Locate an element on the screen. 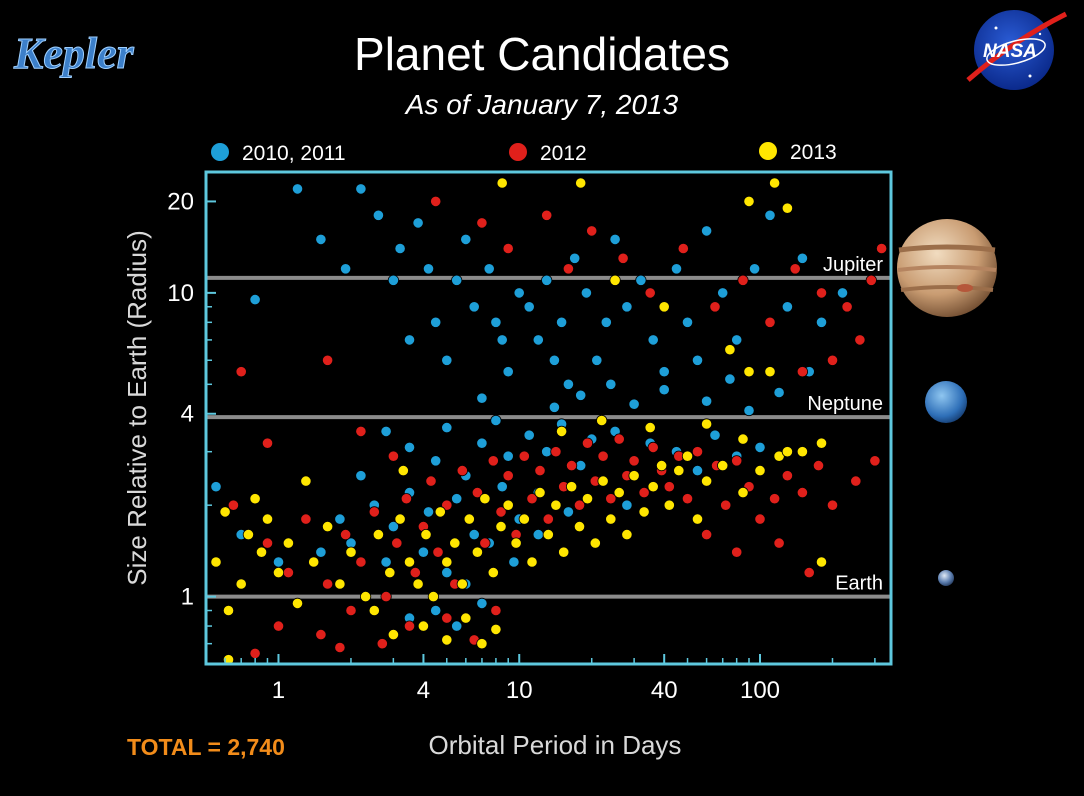 This screenshot has height=796, width=1084. earth-image is located at coordinates (946, 578).